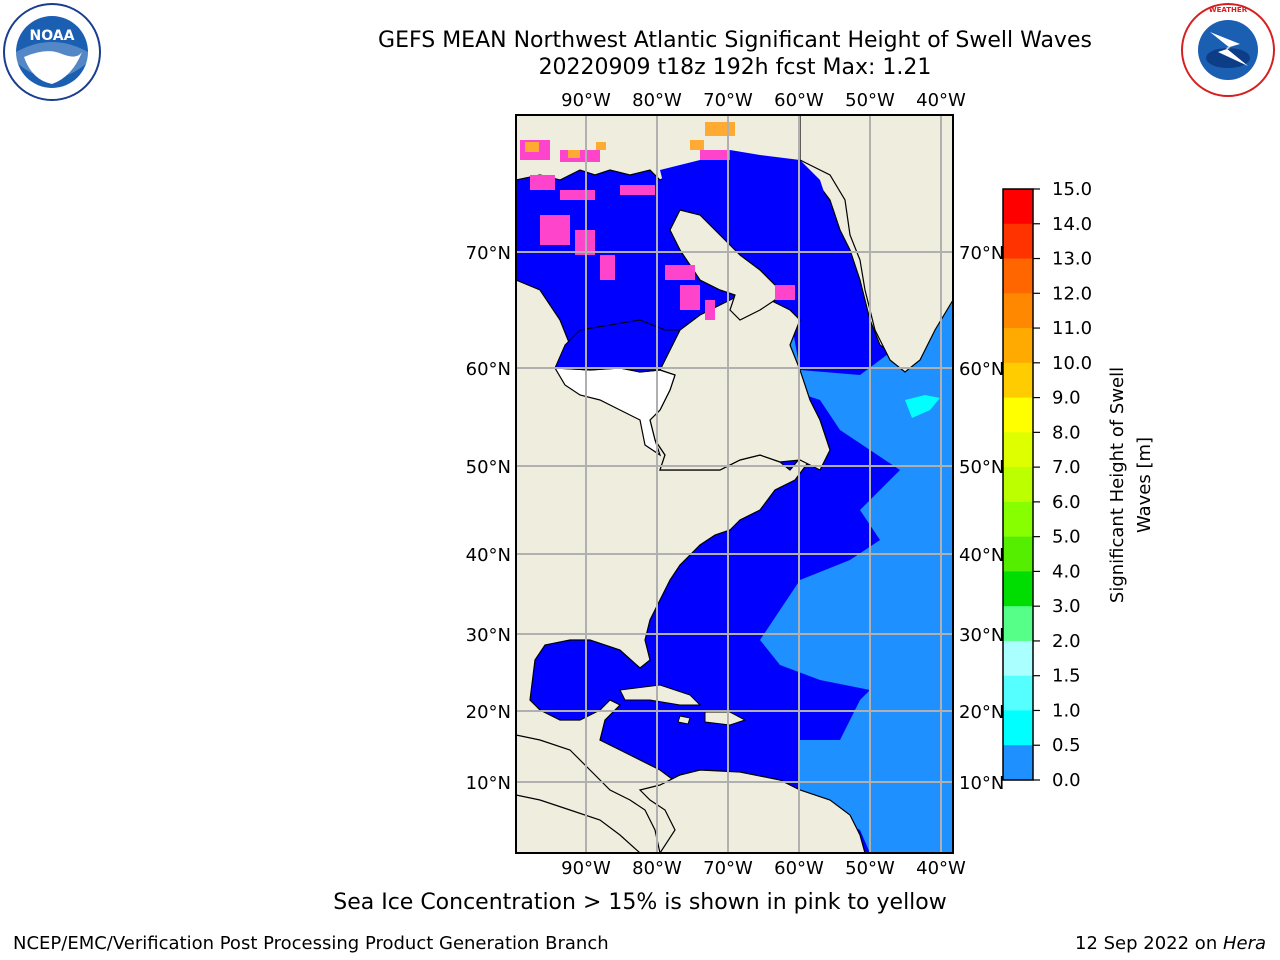  I want to click on colorbar-tick-label: 8.0, so click(1066, 432).